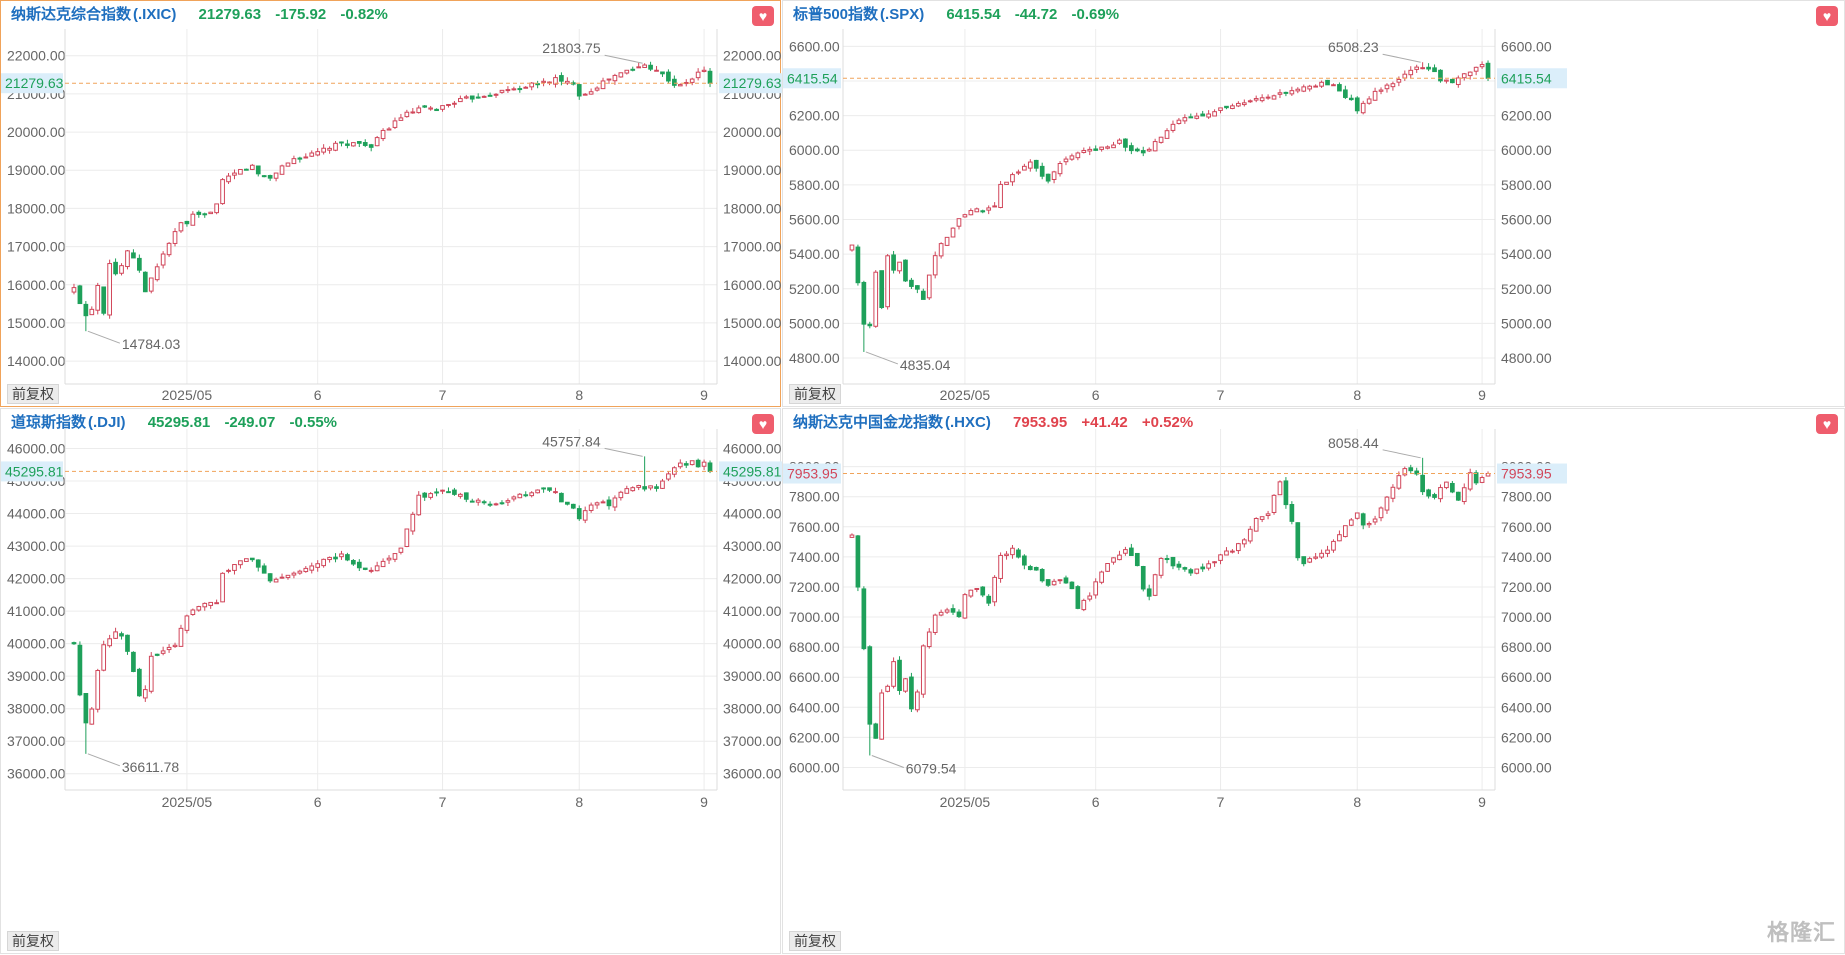 The width and height of the screenshot is (1845, 955). Describe the element at coordinates (752, 676) in the screenshot. I see `y-tick-label-right: 39000.00` at that location.